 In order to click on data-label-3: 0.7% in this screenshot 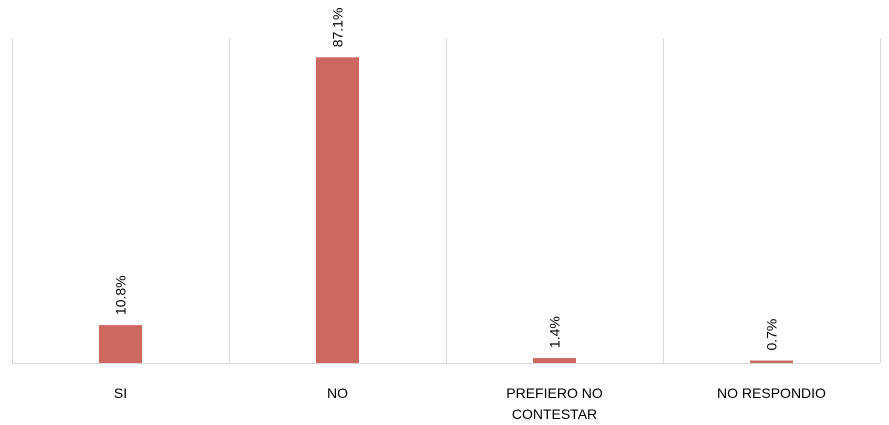, I will do `click(772, 335)`.